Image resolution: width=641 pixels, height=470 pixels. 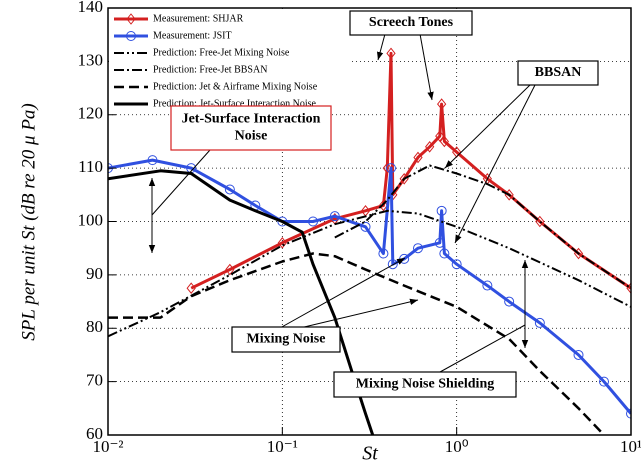 What do you see at coordinates (28, 222) in the screenshot?
I see `y-axis-label: SPL per unit St (dB re 20 μ Pa)` at bounding box center [28, 222].